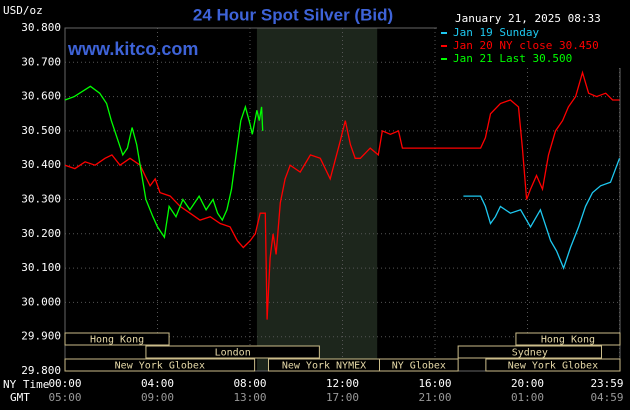 This screenshot has width=630, height=410. I want to click on session-label: NY Globex, so click(419, 366).